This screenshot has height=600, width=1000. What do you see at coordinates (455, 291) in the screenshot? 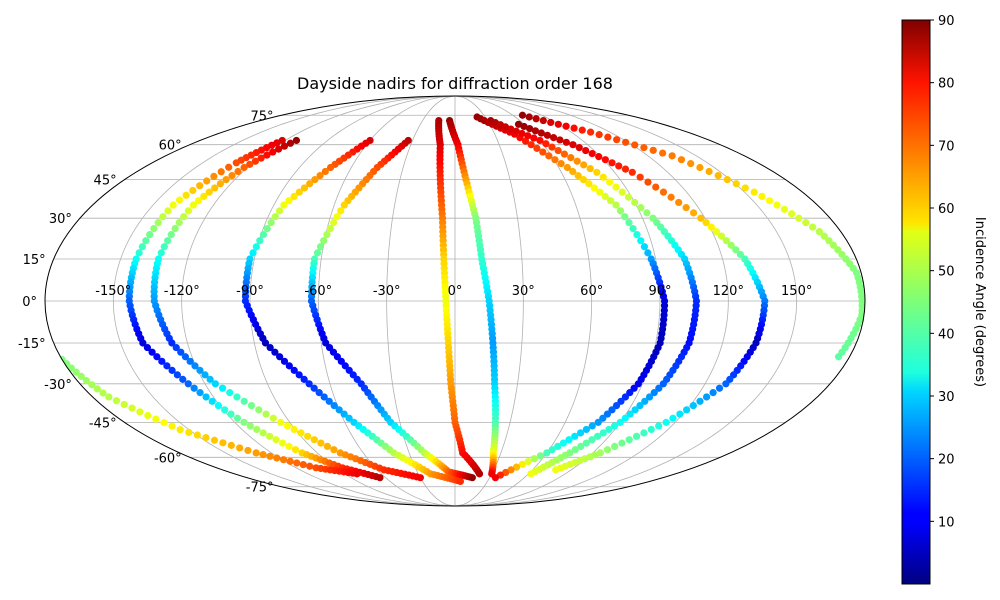
I see `lon-tick-label: 0°` at bounding box center [455, 291].